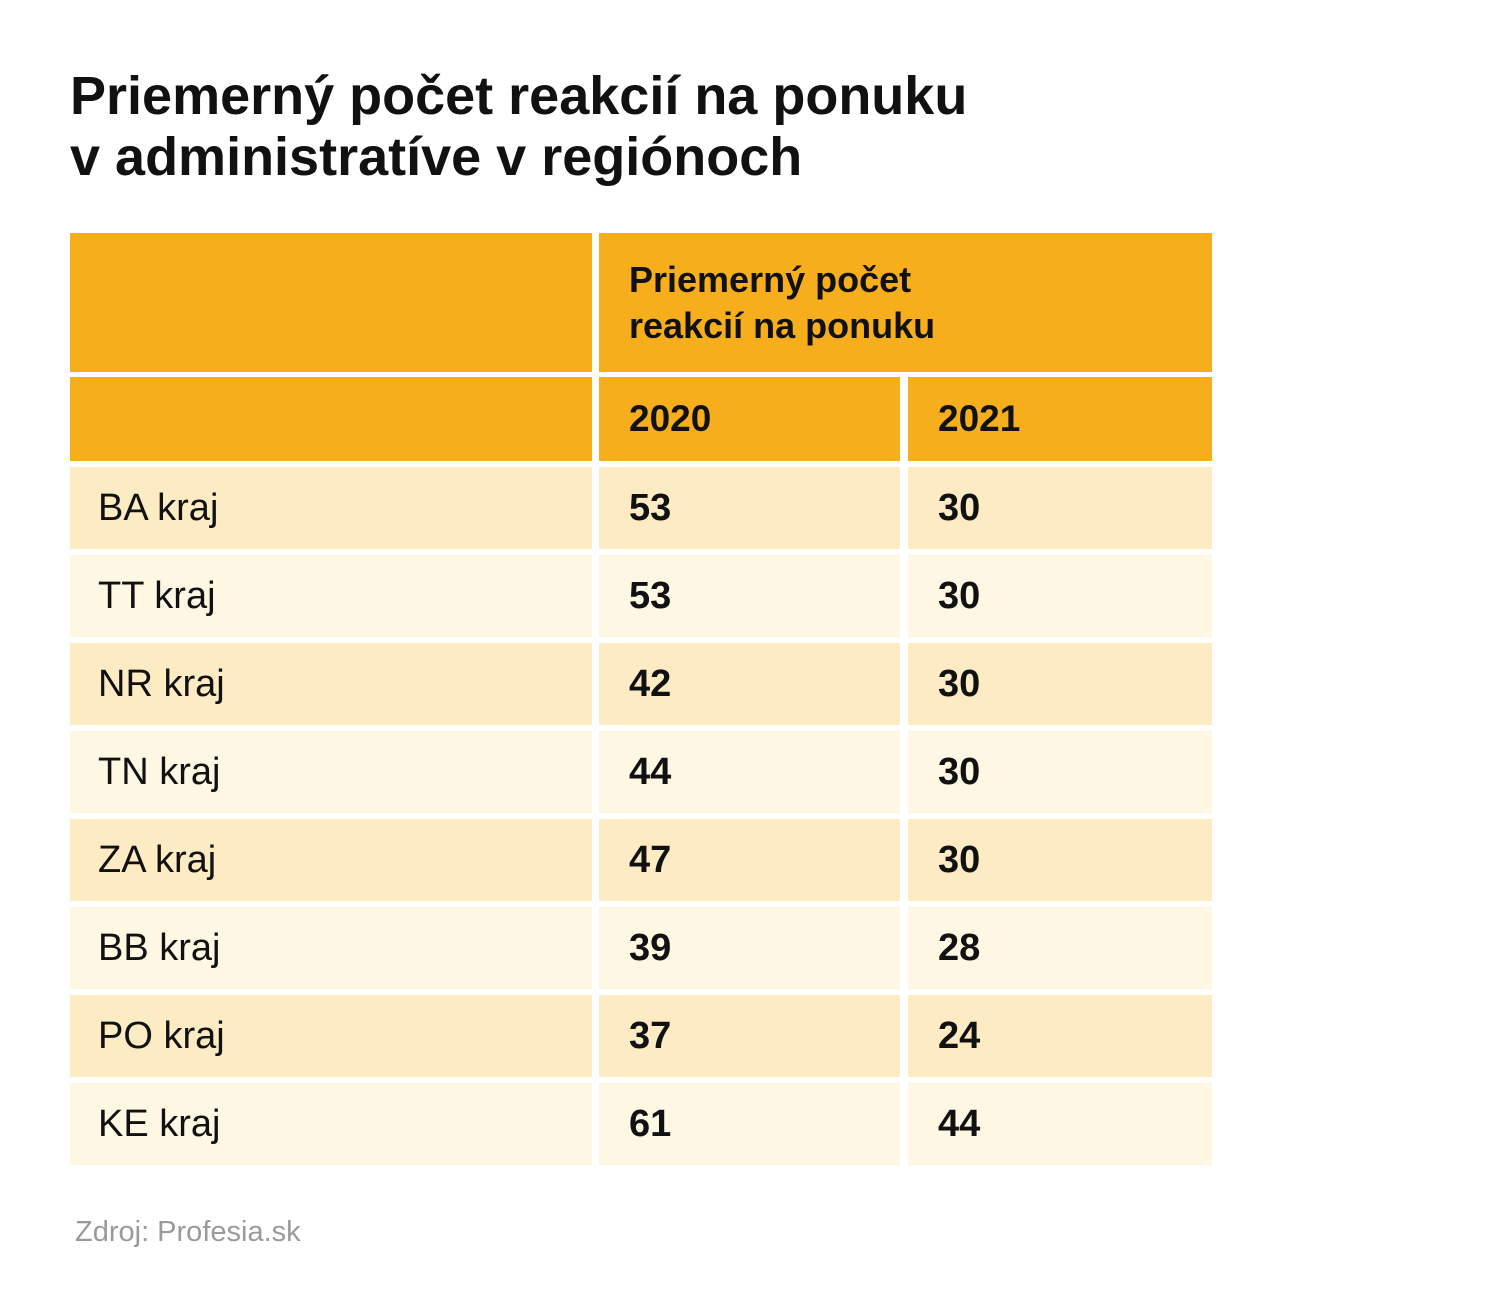  Describe the element at coordinates (749, 684) in the screenshot. I see `value-2020-cell: 42` at that location.